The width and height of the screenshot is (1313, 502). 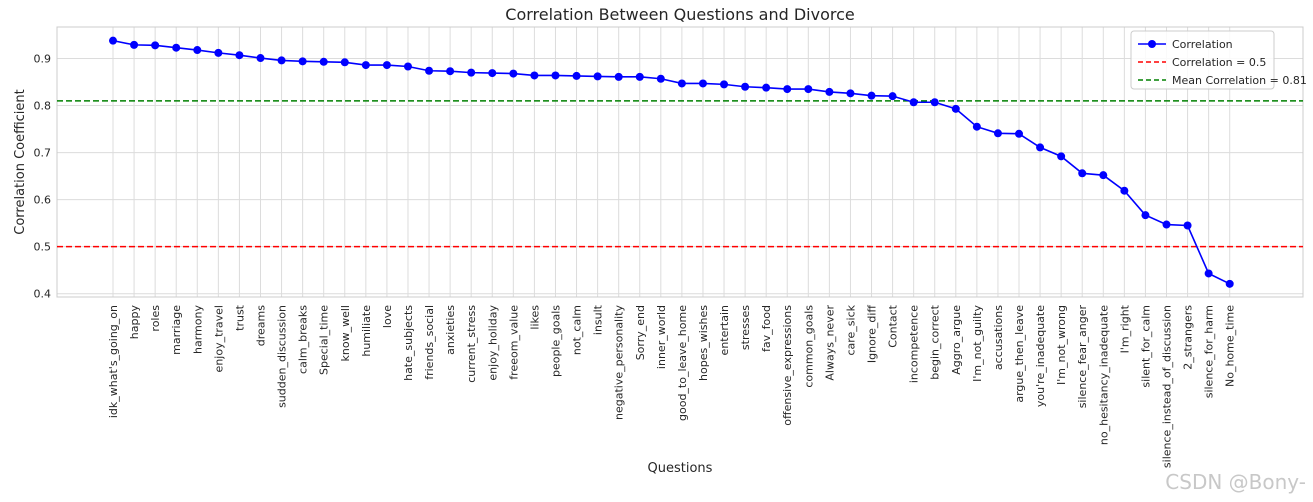 What do you see at coordinates (724, 330) in the screenshot?
I see `x-tick-label: entertain` at bounding box center [724, 330].